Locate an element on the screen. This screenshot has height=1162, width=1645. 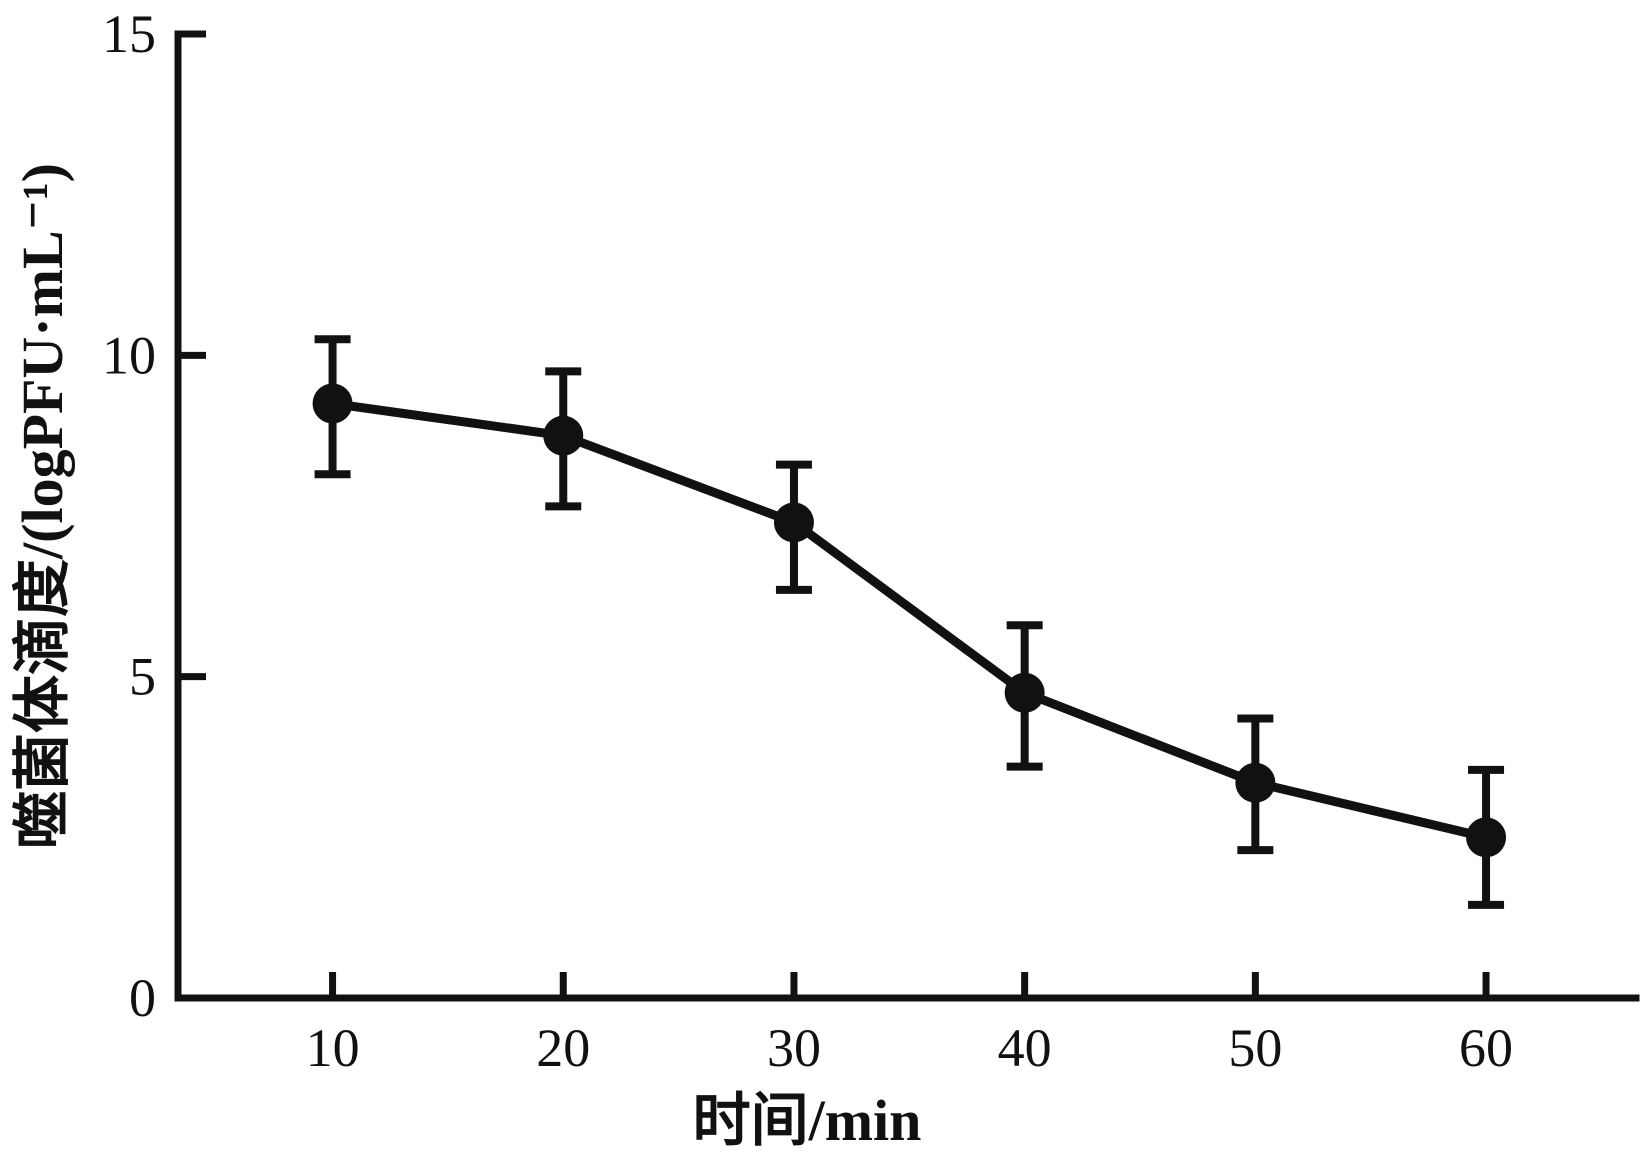
y-tick-label: 10 is located at coordinates (129, 355).